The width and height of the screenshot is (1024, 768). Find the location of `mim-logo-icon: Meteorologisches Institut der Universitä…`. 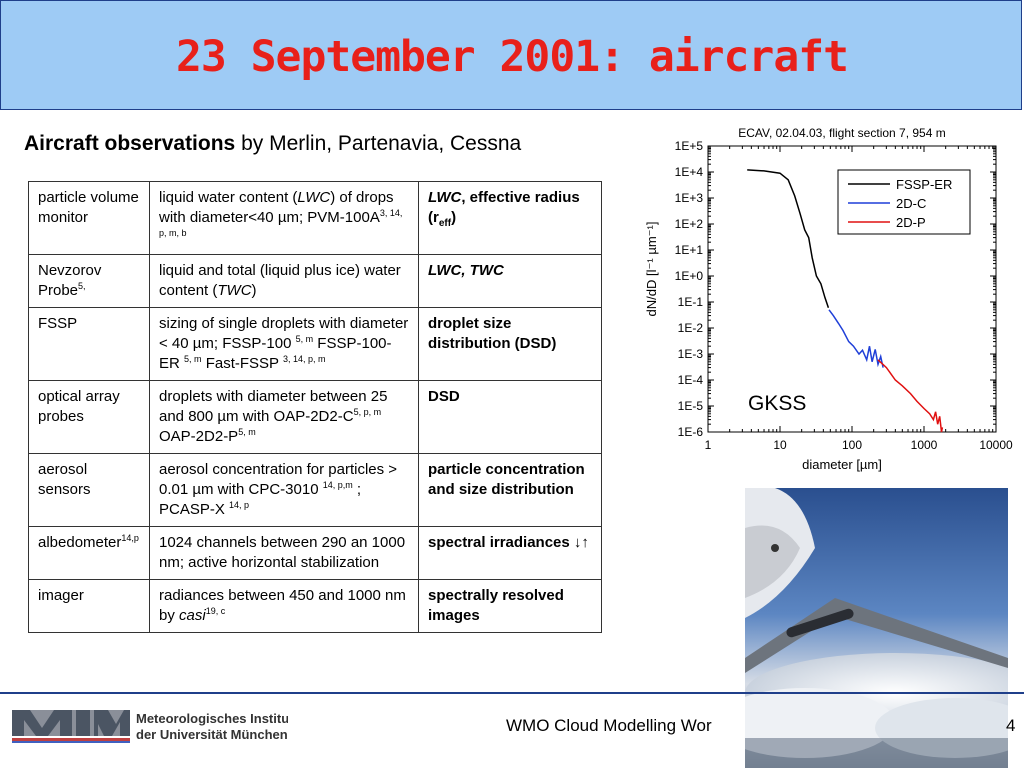

mim-logo-icon: Meteorologisches Institut der Universitä… is located at coordinates (153, 726).